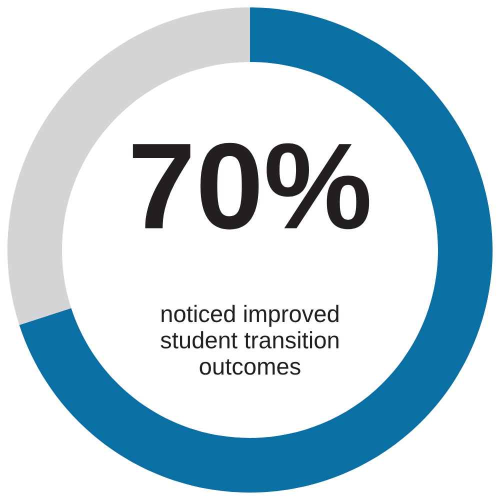  I want to click on slice-label: noticed improved student transition outcomes, so click(249, 339).